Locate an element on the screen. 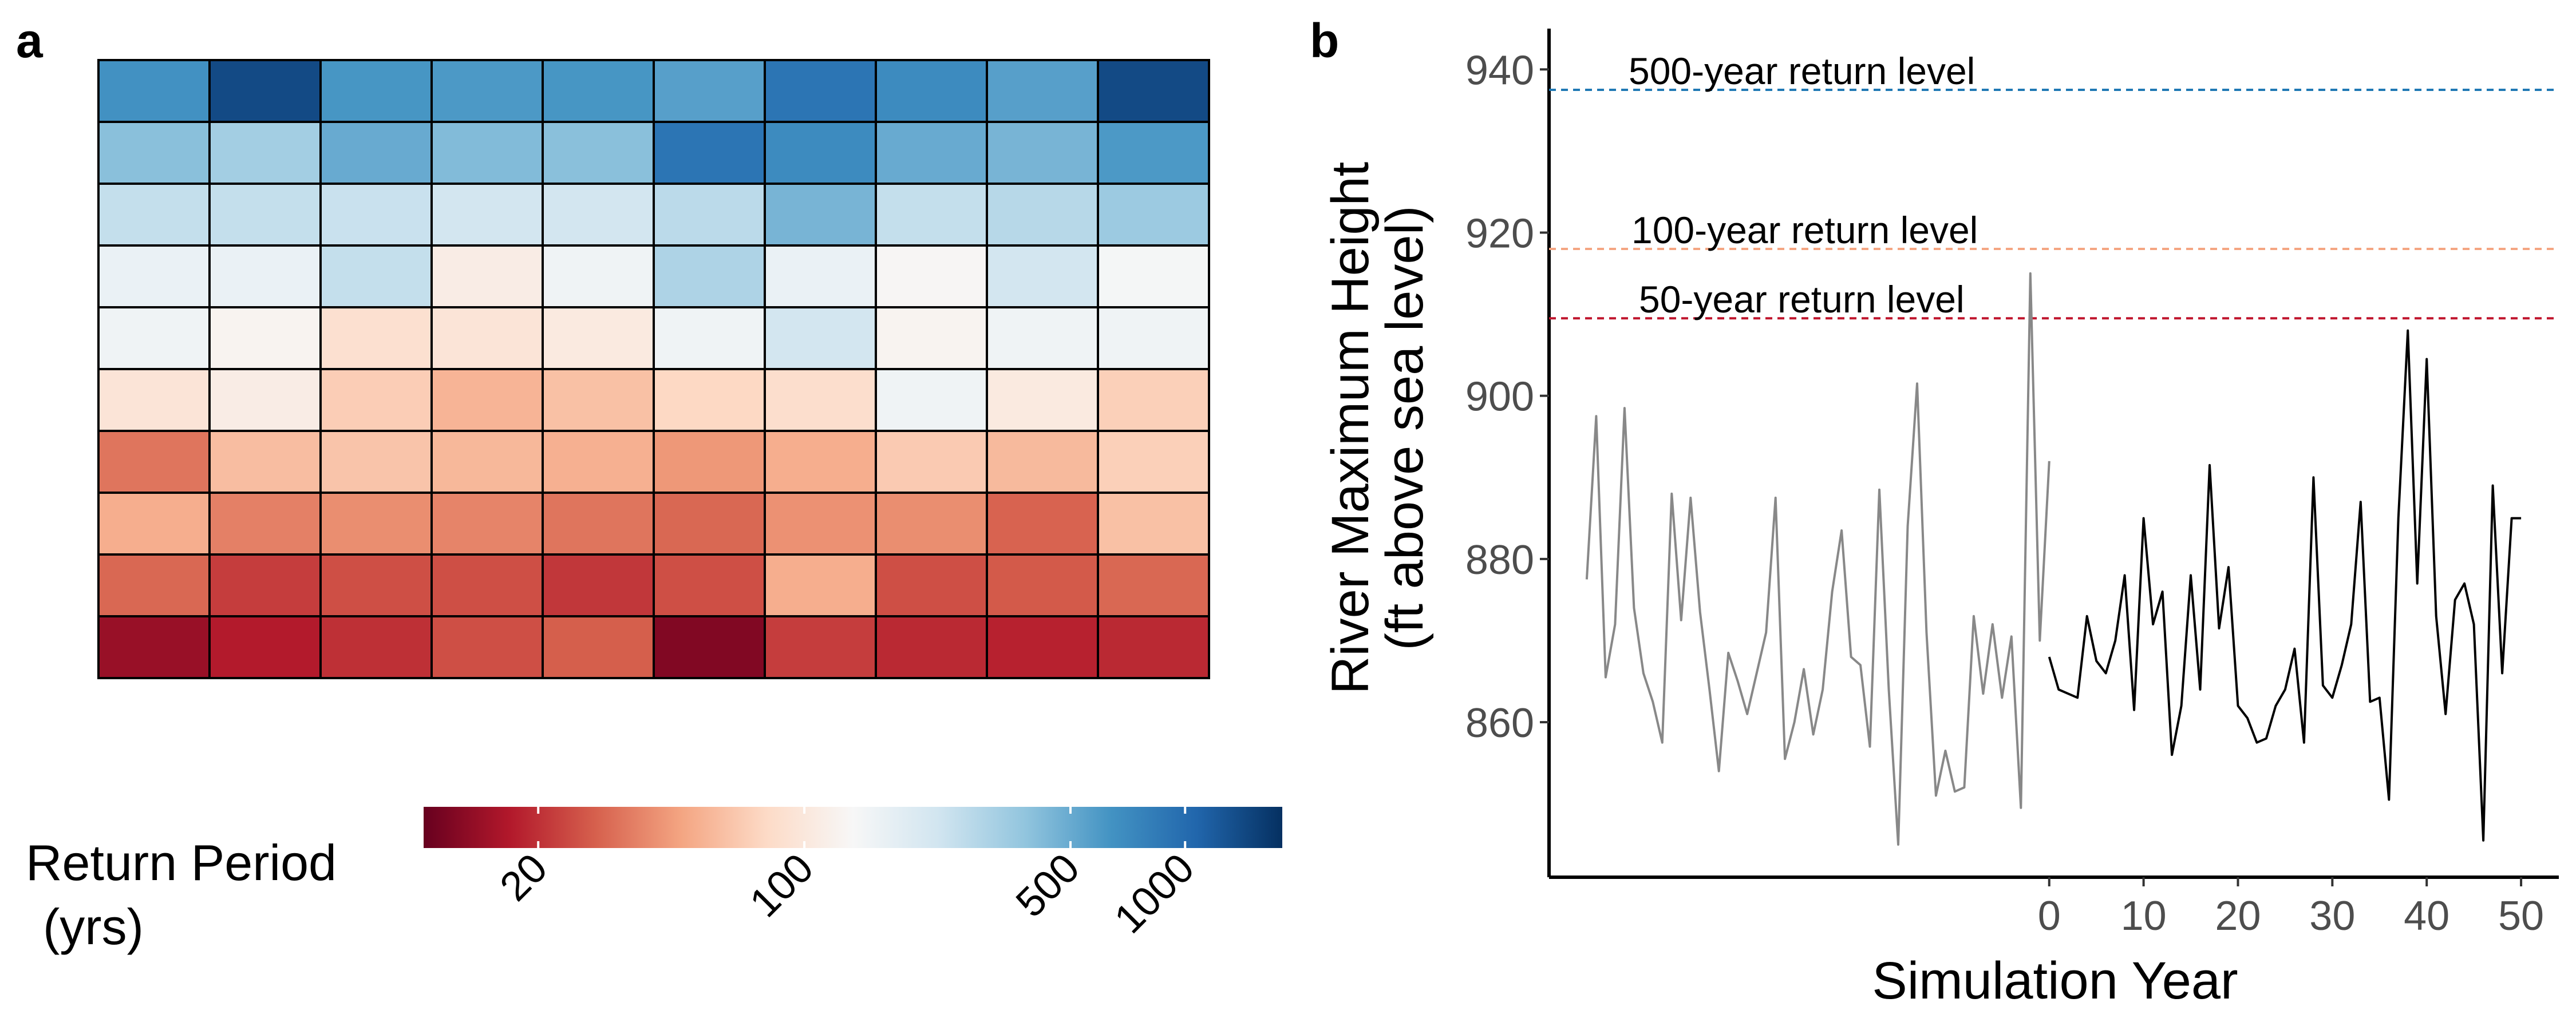 The image size is (2576, 1030). y-axis-title-line1: River Maximum Height is located at coordinates (1350, 428).